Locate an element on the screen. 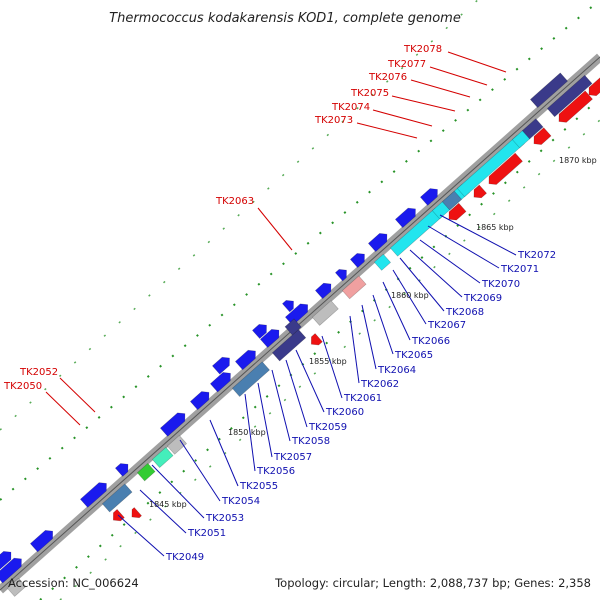 The image size is (600, 600). gene-label: TK2073 is located at coordinates (333, 120).